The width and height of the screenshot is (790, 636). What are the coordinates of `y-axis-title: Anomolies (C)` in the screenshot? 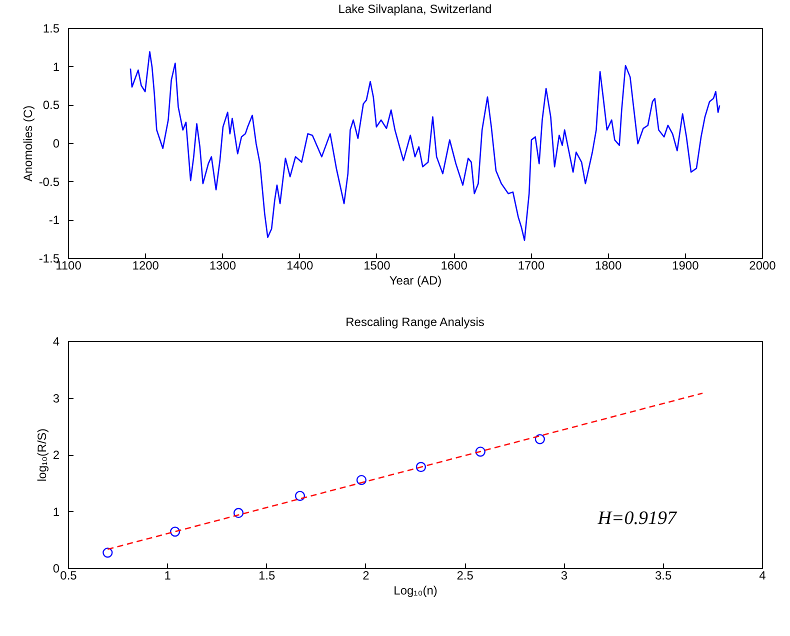 It's located at (27, 143).